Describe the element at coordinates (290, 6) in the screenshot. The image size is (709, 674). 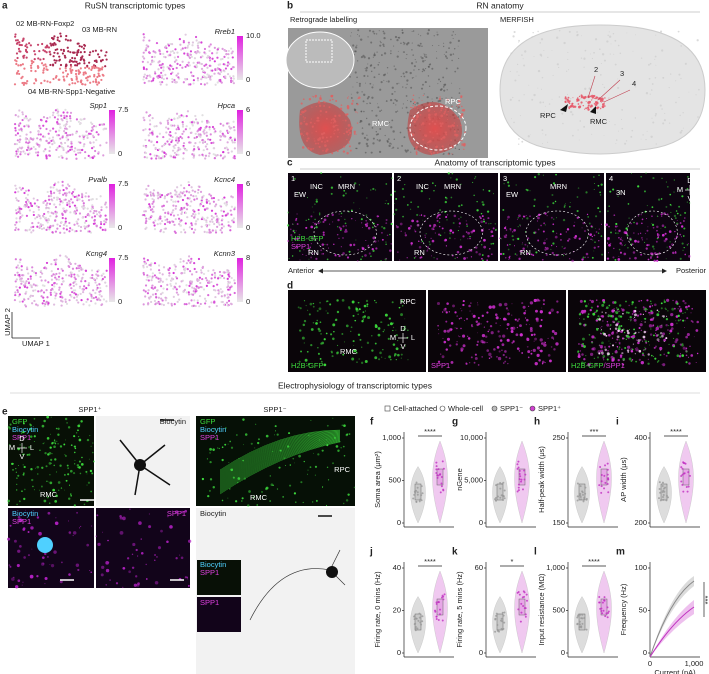
I see `panel-letter: b` at that location.